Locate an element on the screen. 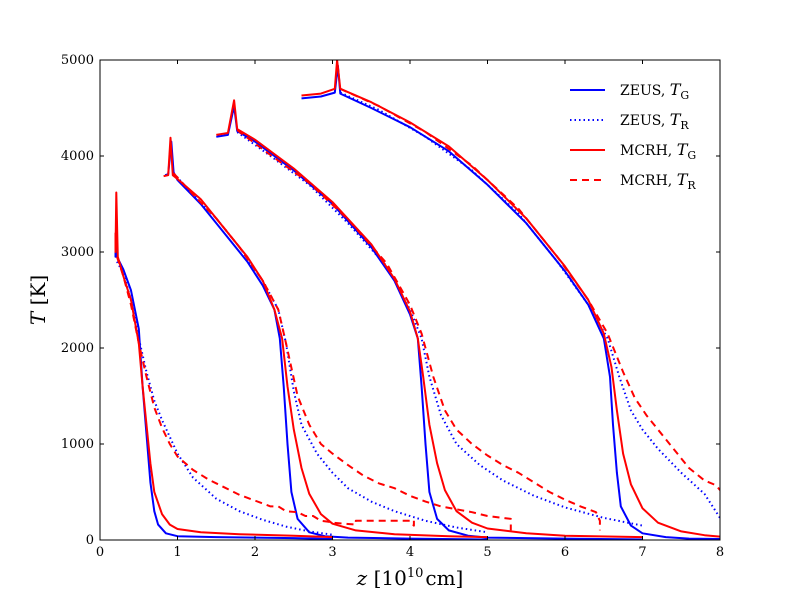  x-tick-label: 5 is located at coordinates (487, 552).